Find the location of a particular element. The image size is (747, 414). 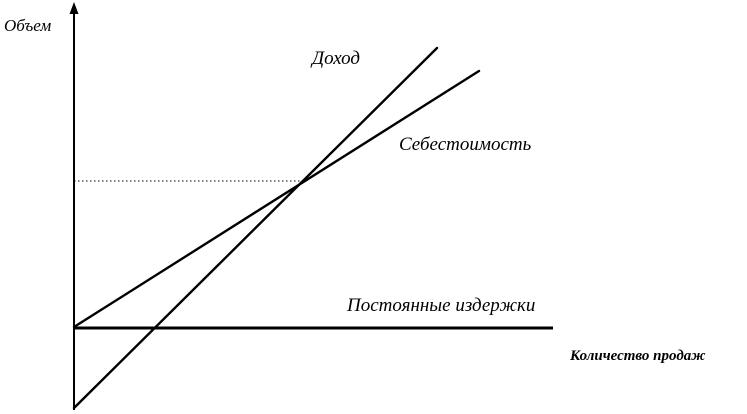

revenue-line-label: Доход is located at coordinates (335, 58).